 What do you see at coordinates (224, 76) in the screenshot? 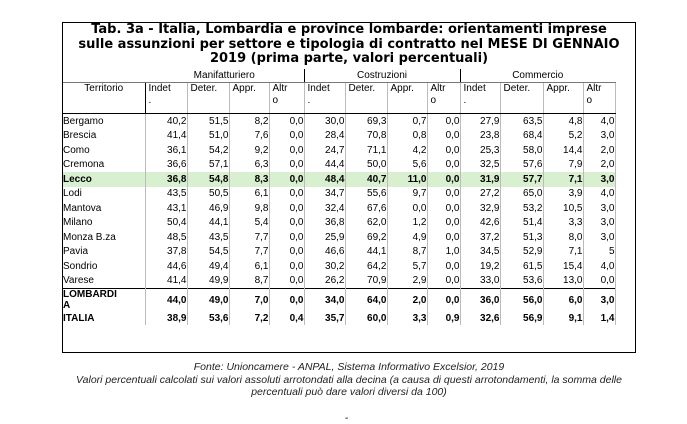
I see `sector-header: Manifatturiero` at bounding box center [224, 76].